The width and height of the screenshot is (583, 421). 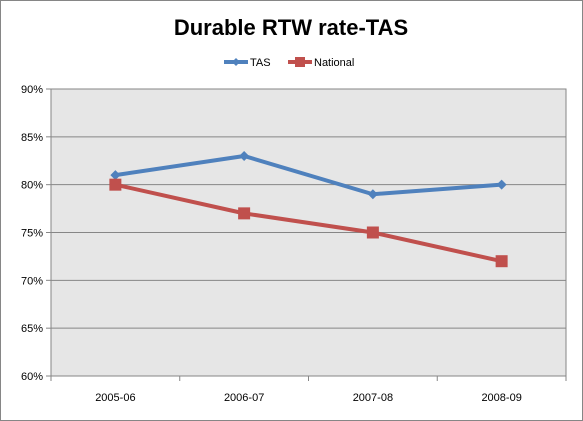 What do you see at coordinates (260, 63) in the screenshot?
I see `legend-label: TAS` at bounding box center [260, 63].